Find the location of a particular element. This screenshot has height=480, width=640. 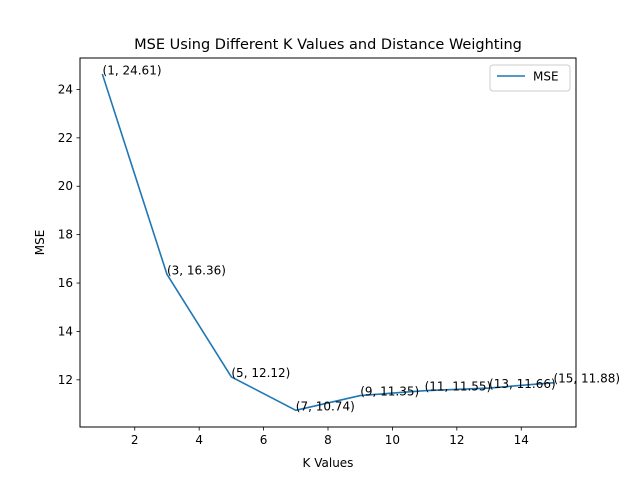

x-tick-label: 14 is located at coordinates (521, 440).